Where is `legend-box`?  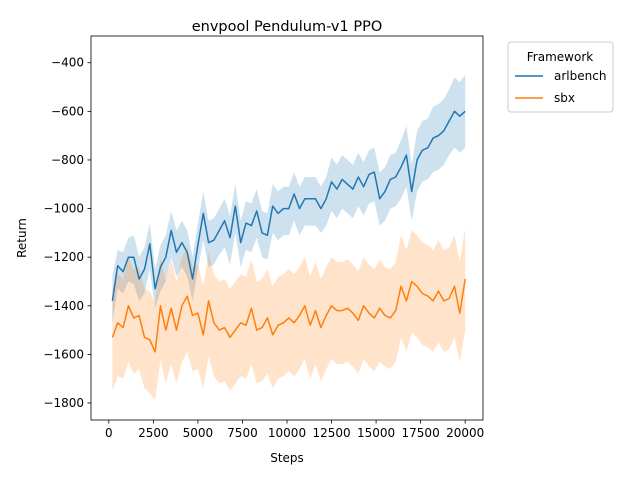
legend-box is located at coordinates (560, 77).